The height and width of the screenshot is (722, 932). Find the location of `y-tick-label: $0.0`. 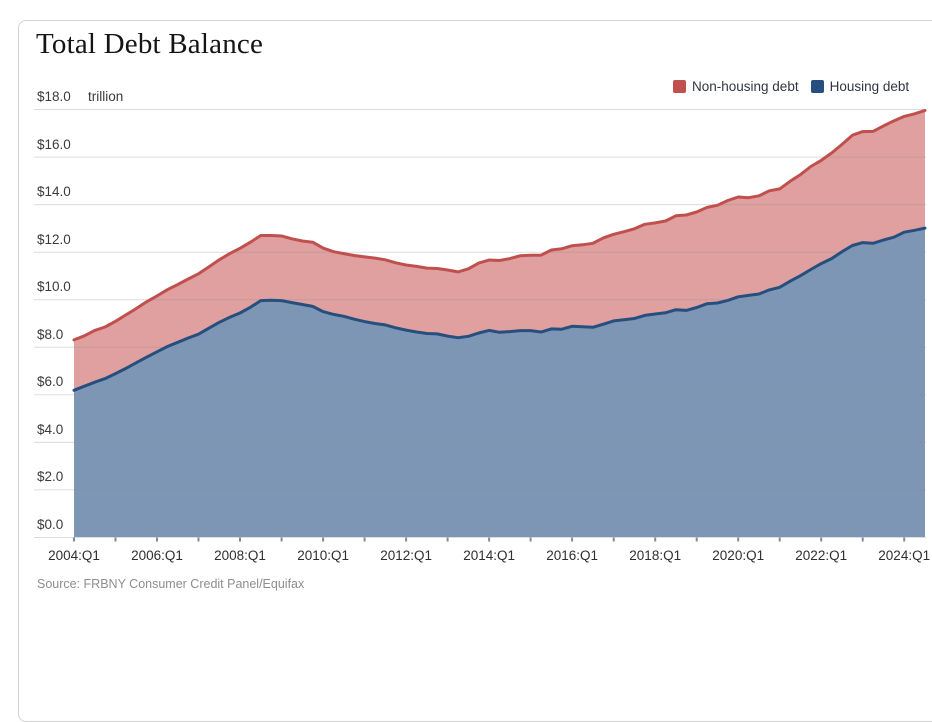

y-tick-label: $0.0 is located at coordinates (50, 524).